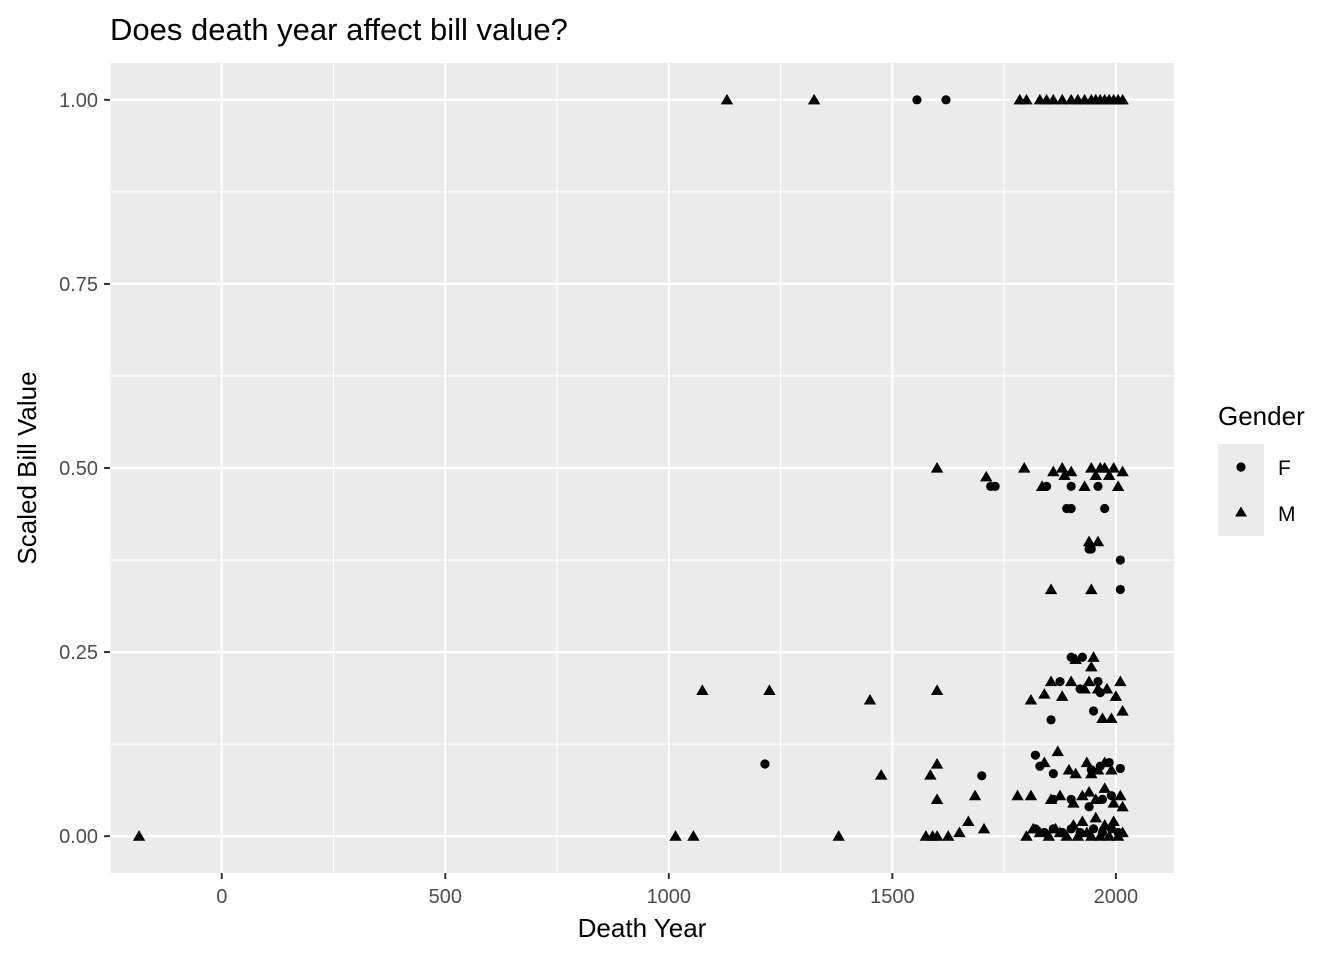 This screenshot has width=1344, height=960. What do you see at coordinates (1241, 511) in the screenshot?
I see `legend-key-triangle-icon` at bounding box center [1241, 511].